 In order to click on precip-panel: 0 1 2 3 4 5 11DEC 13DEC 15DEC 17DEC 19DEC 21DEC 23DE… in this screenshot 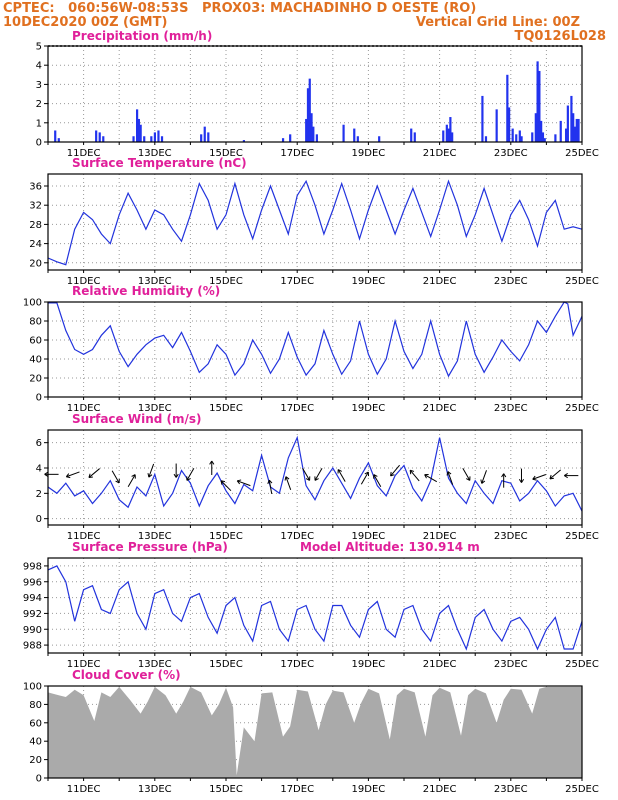, I will do `click(317, 101)`.